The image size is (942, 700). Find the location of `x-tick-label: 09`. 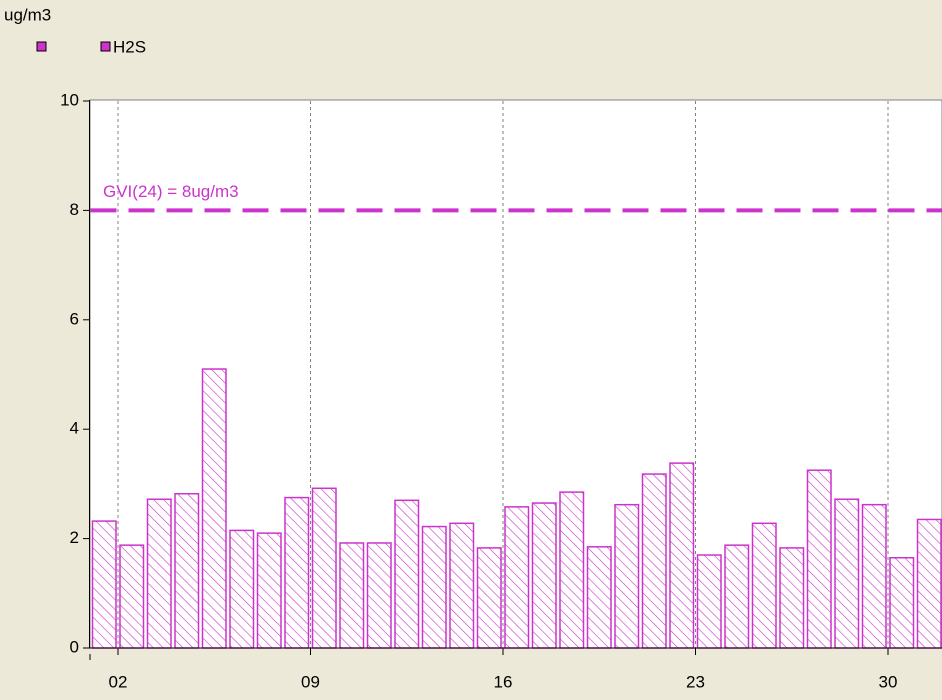

x-tick-label: 09 is located at coordinates (310, 681).